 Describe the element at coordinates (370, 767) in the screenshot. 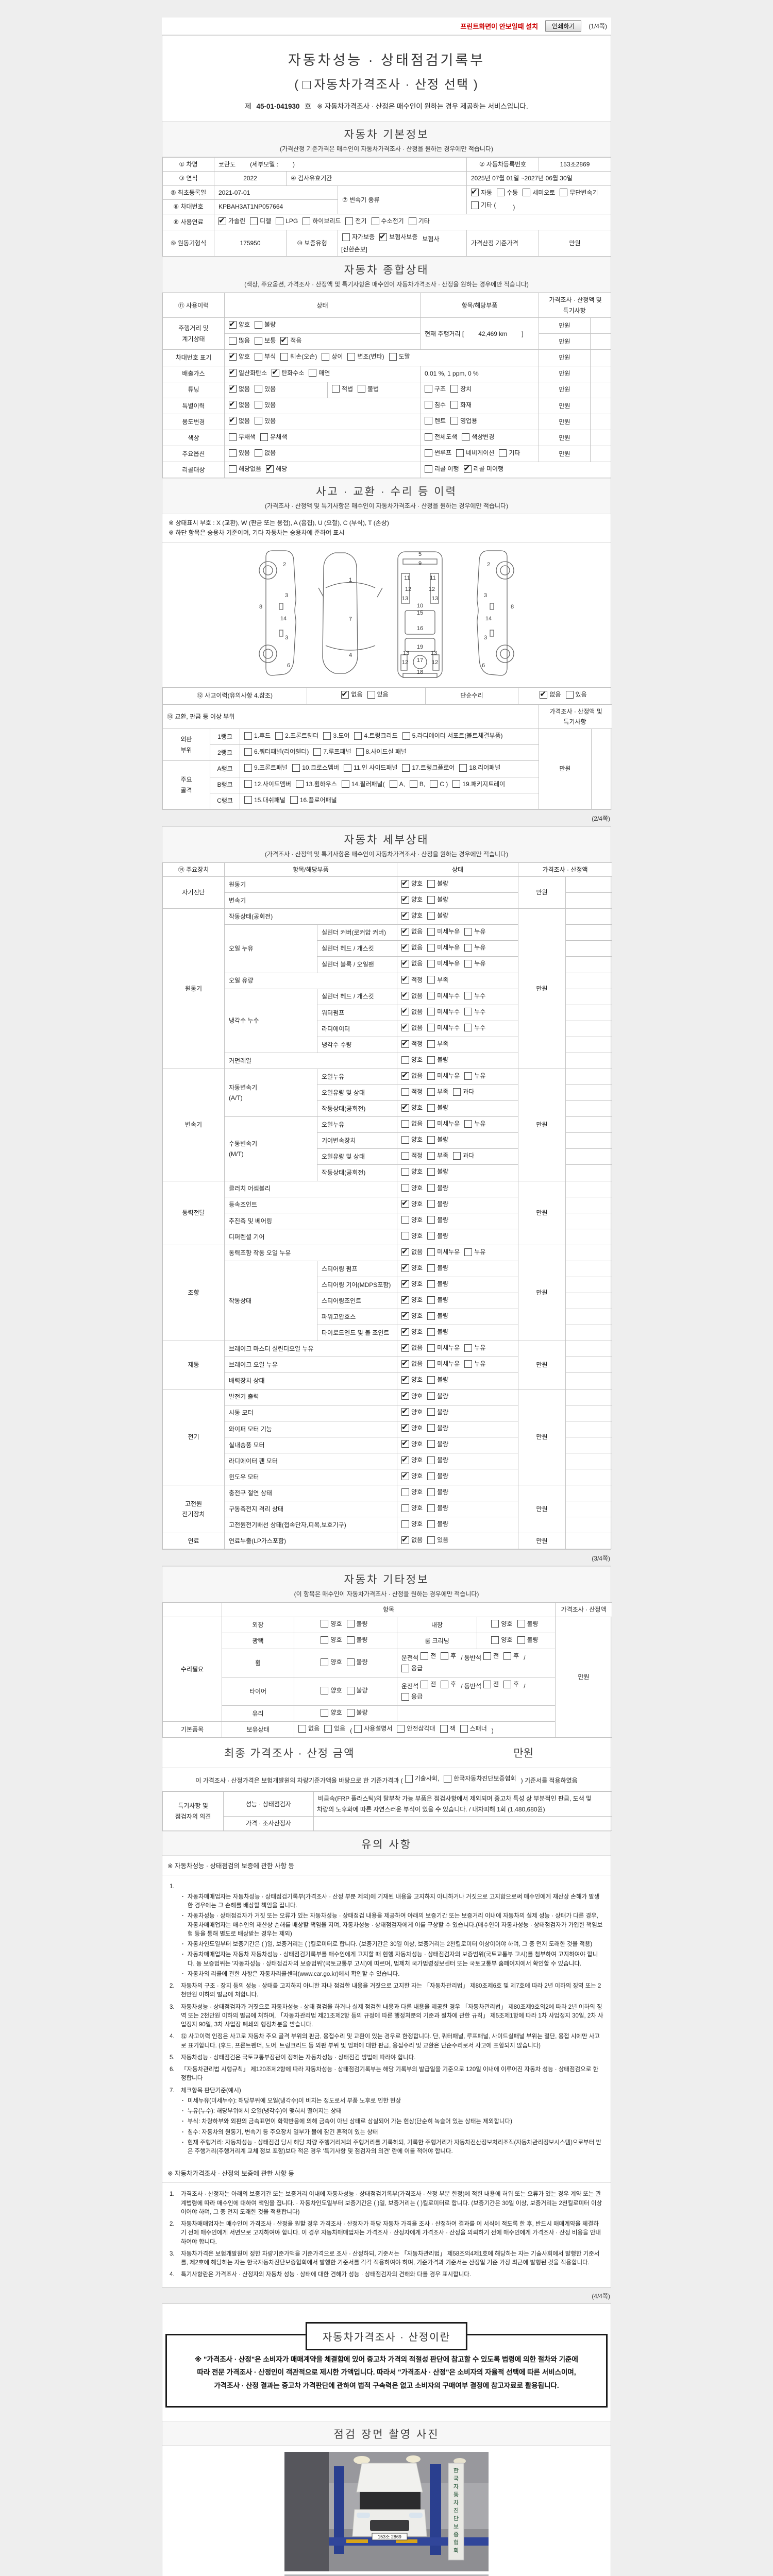

I see `checkbox-option: 11.인 사이드패널` at that location.